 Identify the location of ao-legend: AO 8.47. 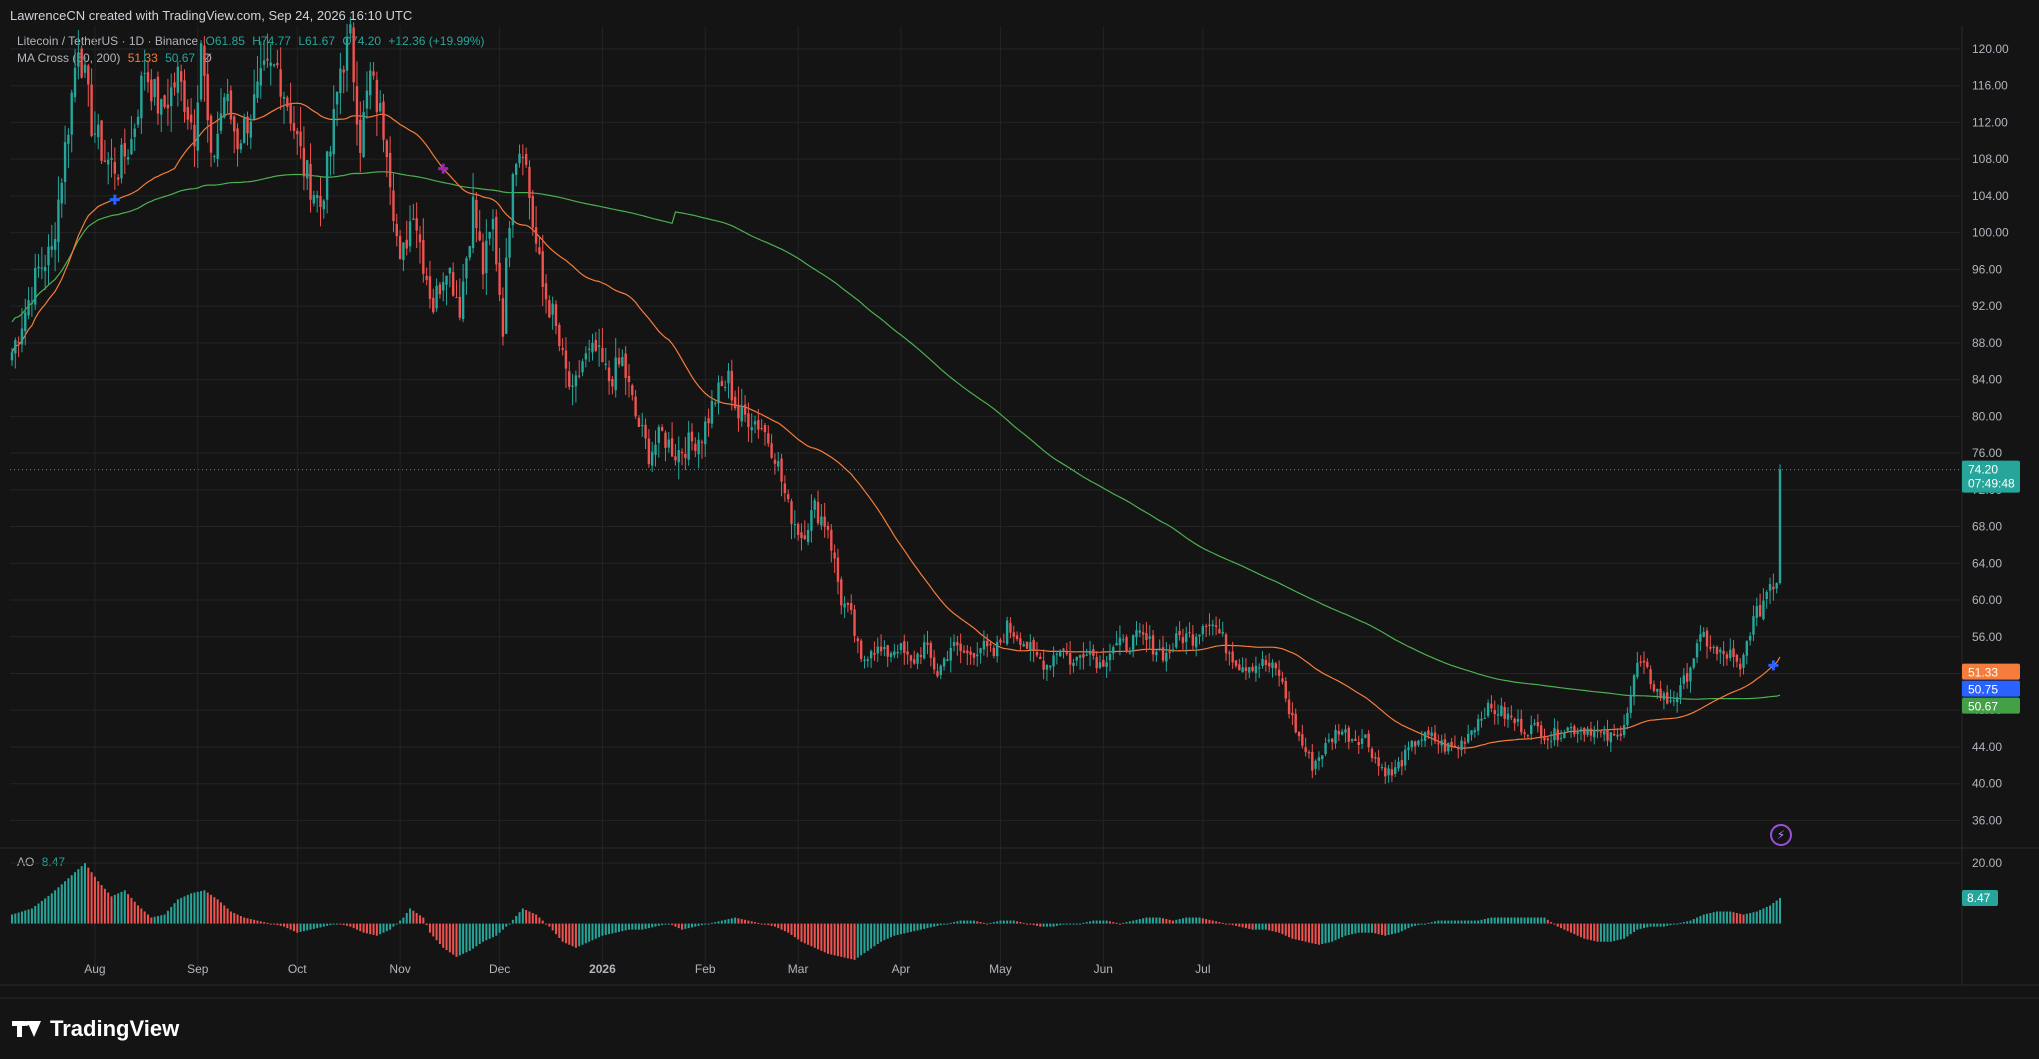
(43, 862).